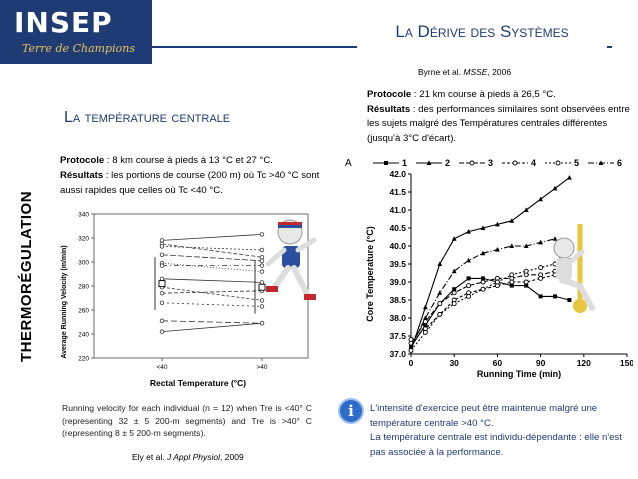 Image resolution: width=638 pixels, height=479 pixels. I want to click on left-protocol-label: Protocole, so click(82, 160).